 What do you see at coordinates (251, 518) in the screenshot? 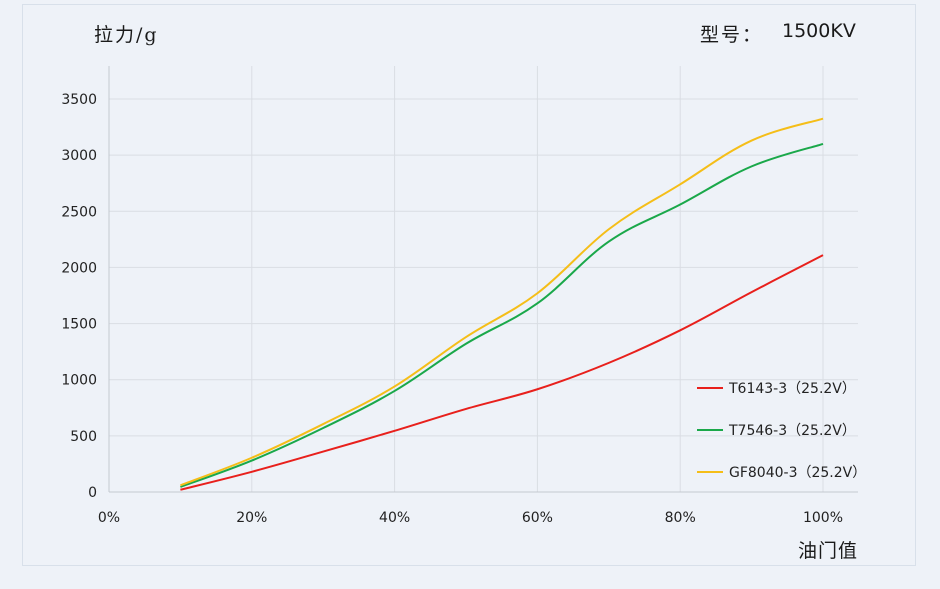
I see `x-tick-label: 20%` at bounding box center [251, 518].